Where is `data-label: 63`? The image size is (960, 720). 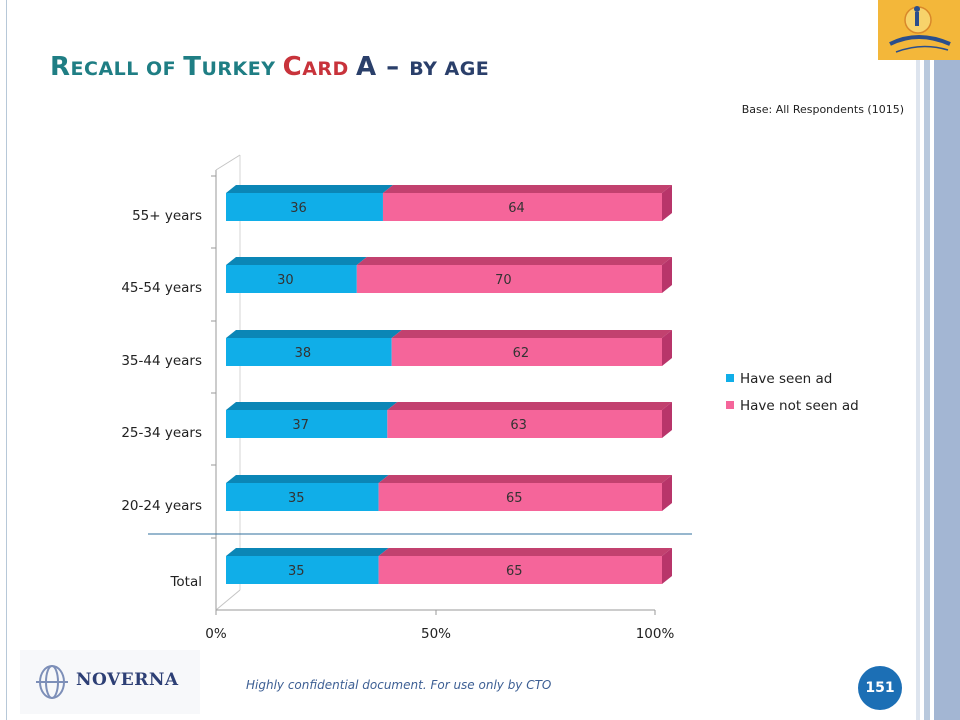
data-label: 63 is located at coordinates (518, 425).